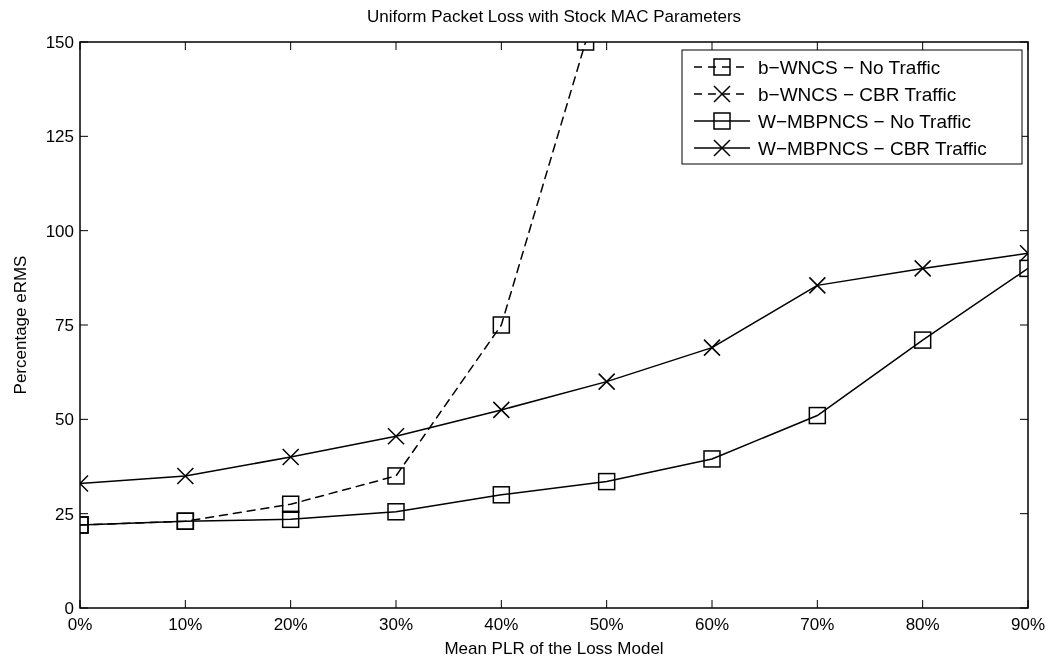 The image size is (1057, 666). I want to click on x-tick-label: 40%, so click(501, 624).